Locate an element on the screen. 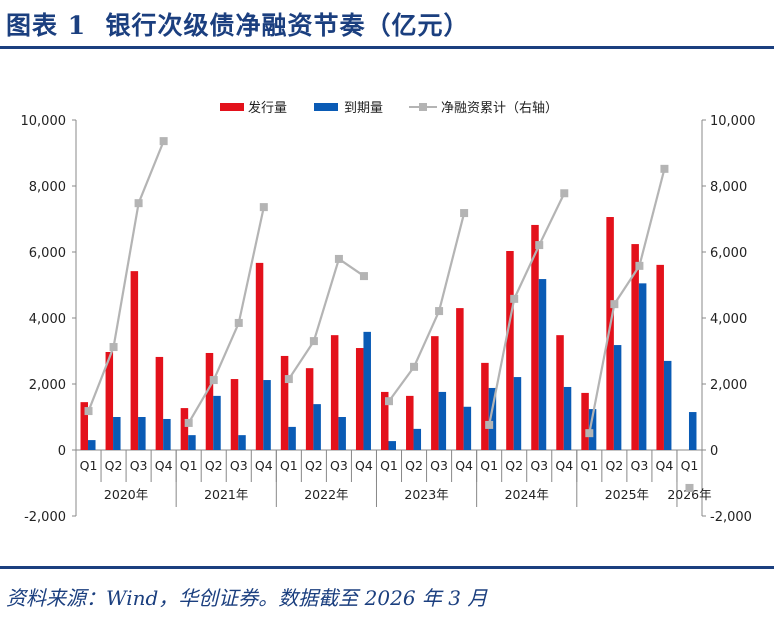 This screenshot has width=774, height=618. year-label: 2023年 is located at coordinates (426, 494).